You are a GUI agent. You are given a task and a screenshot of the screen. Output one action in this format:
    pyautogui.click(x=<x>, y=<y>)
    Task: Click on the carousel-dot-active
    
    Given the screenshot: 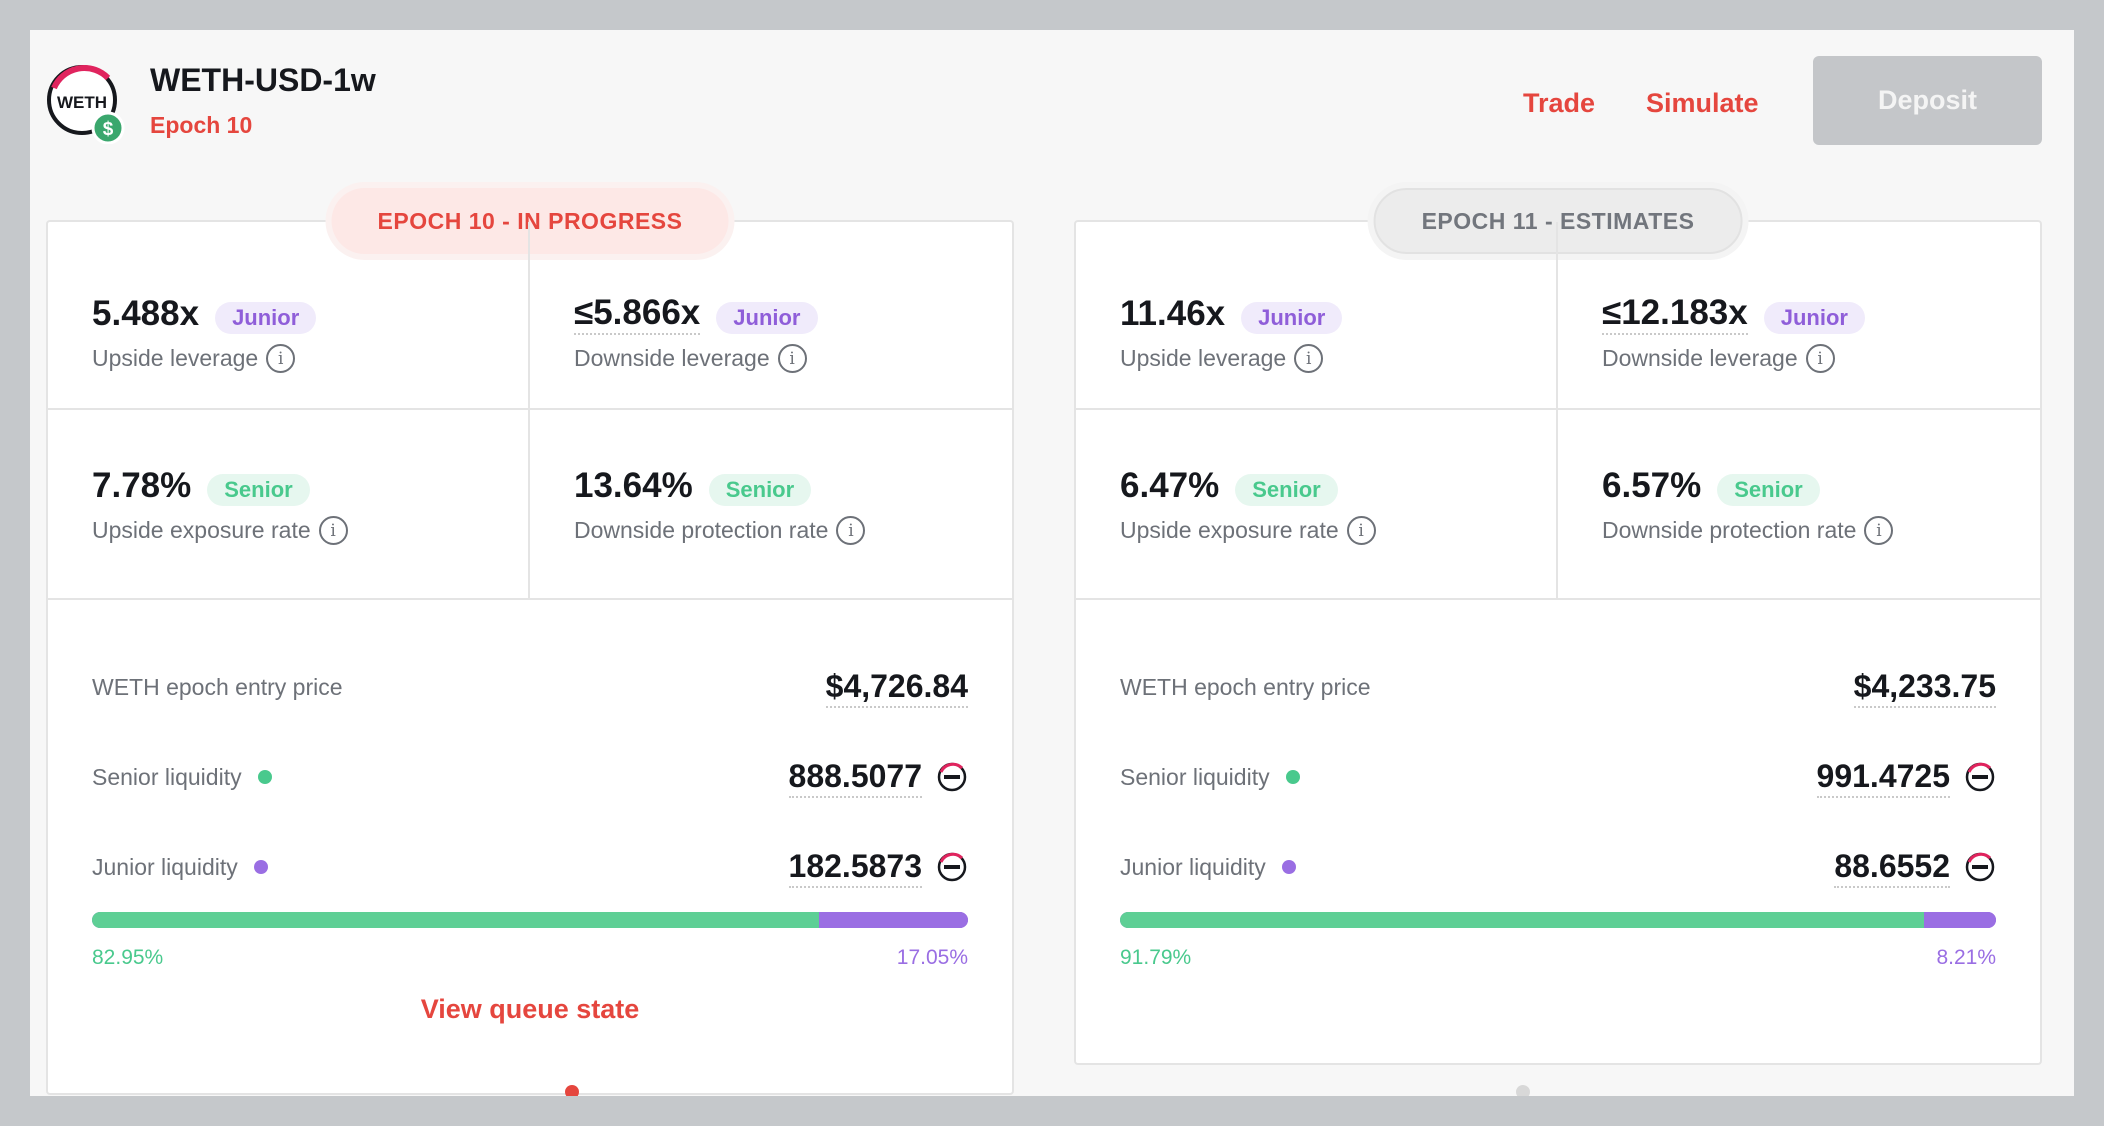 What is the action you would take?
    pyautogui.click(x=572, y=1090)
    